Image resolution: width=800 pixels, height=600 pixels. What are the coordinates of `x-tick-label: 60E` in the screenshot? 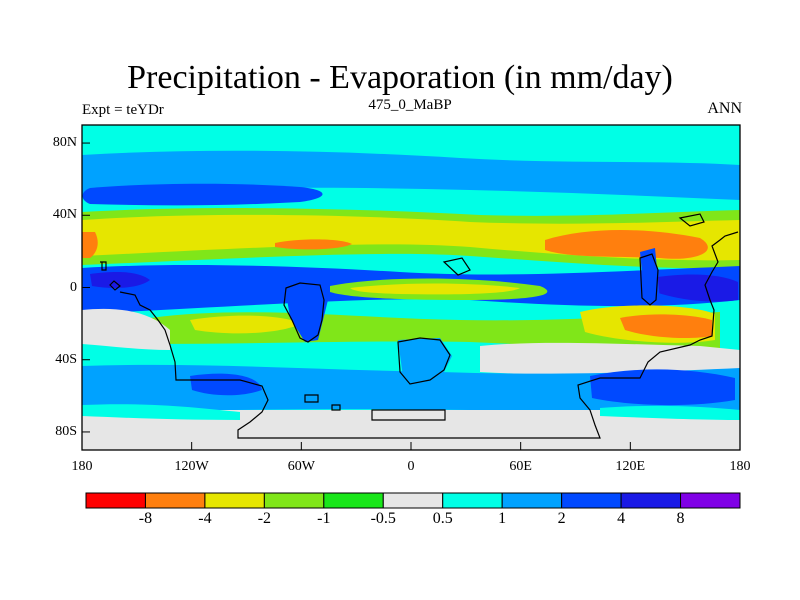 It's located at (520, 466).